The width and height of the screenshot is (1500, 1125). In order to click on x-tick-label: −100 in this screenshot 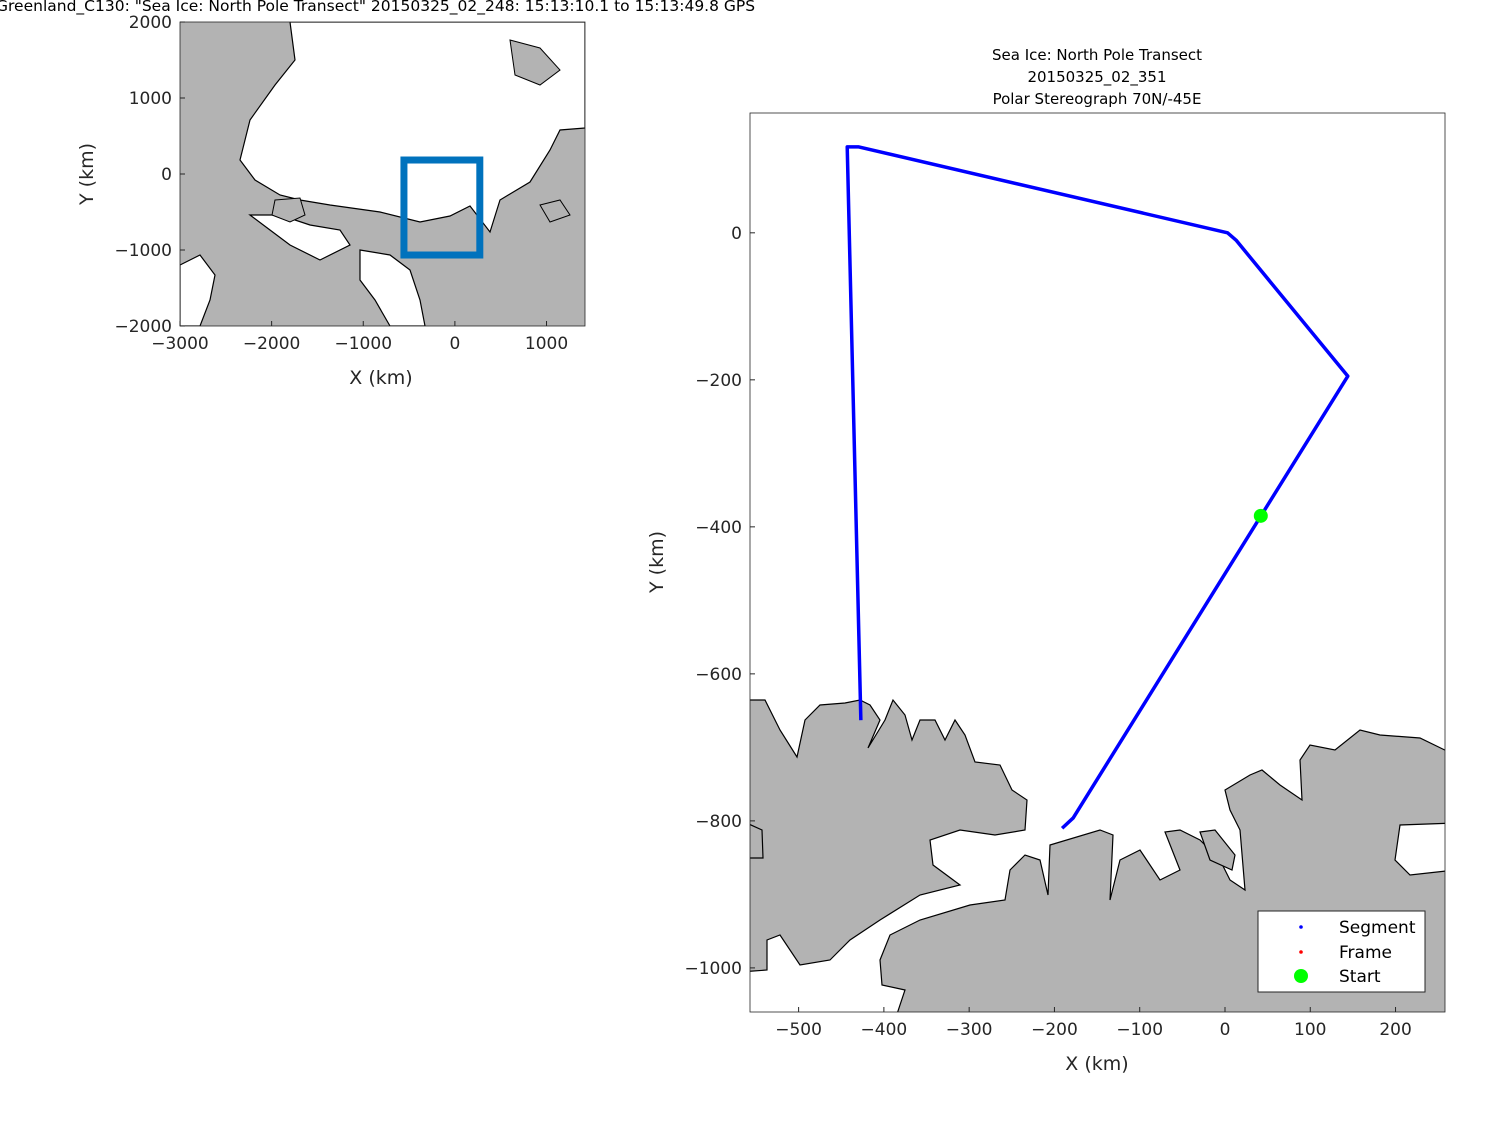, I will do `click(1139, 1030)`.